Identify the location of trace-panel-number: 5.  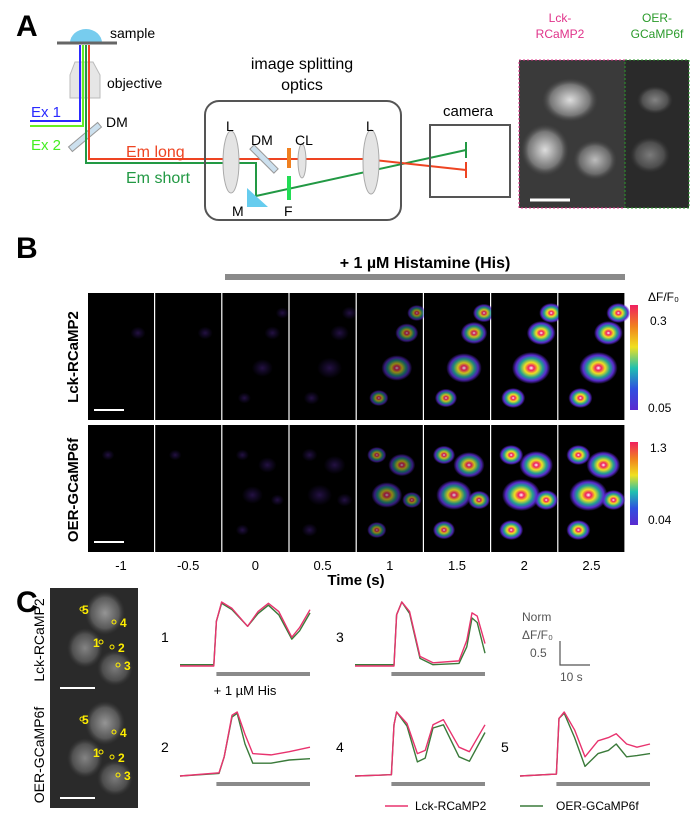
(505, 747).